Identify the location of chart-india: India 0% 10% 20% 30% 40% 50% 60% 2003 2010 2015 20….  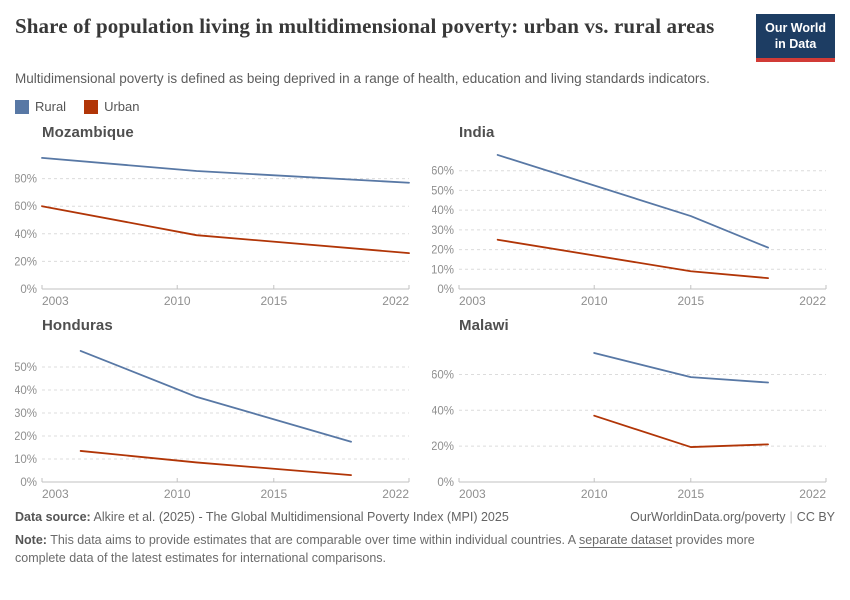
(633, 217).